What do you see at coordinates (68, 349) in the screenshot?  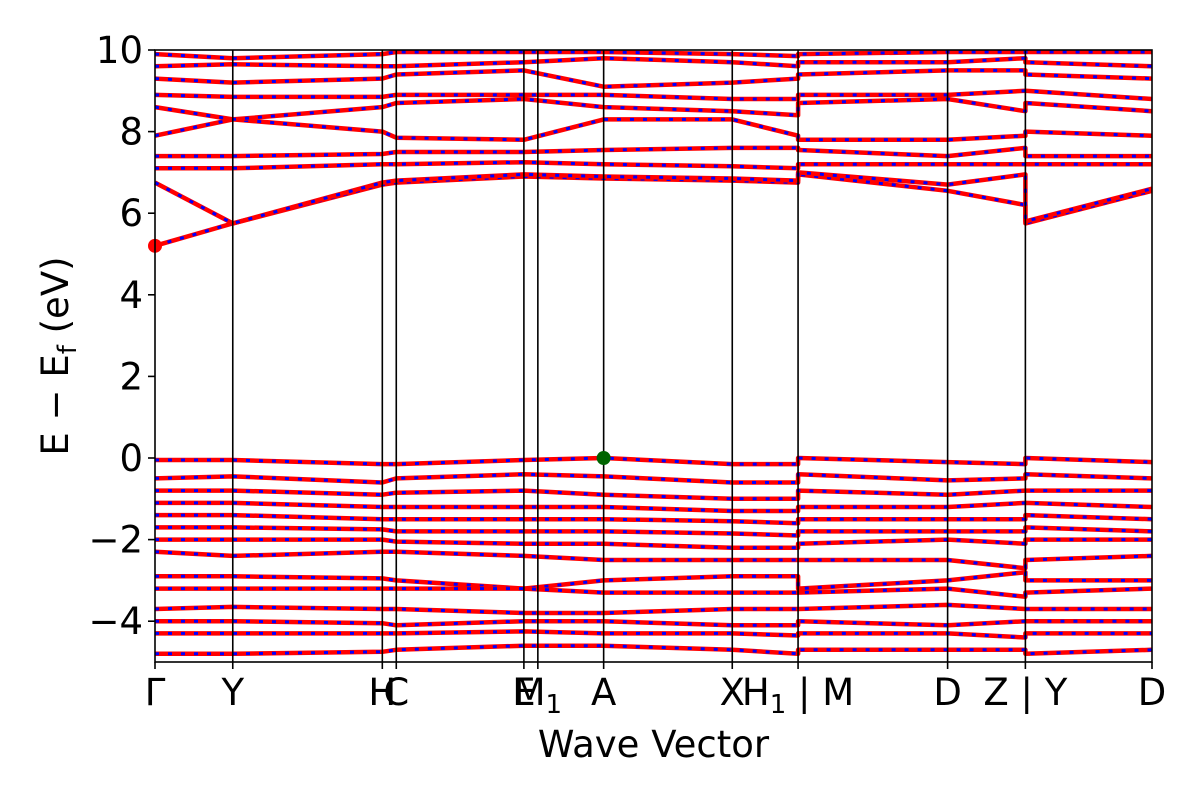 I see `y-axis-label-subscript: f` at bounding box center [68, 349].